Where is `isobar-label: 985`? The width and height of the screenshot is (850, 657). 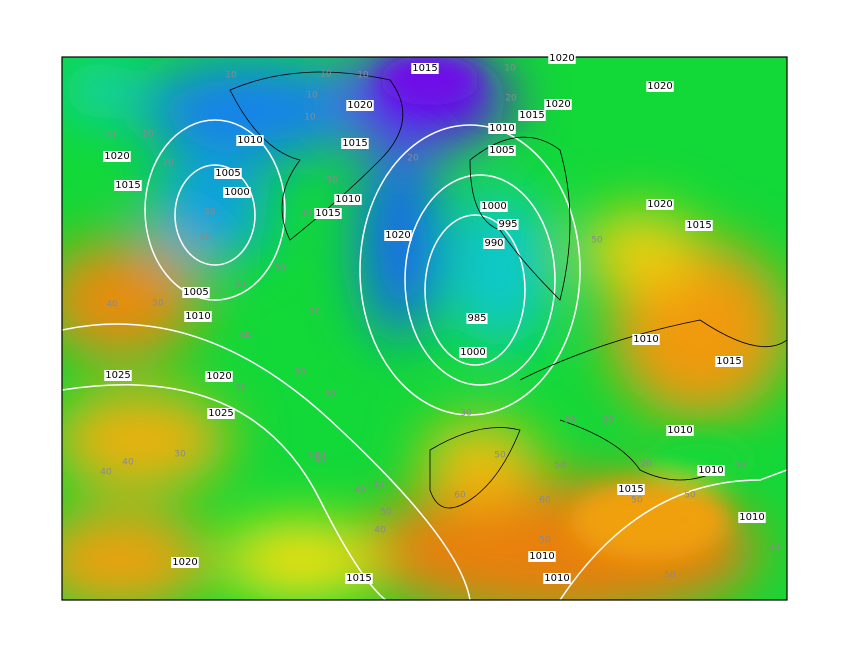 isobar-label: 985 is located at coordinates (476, 318).